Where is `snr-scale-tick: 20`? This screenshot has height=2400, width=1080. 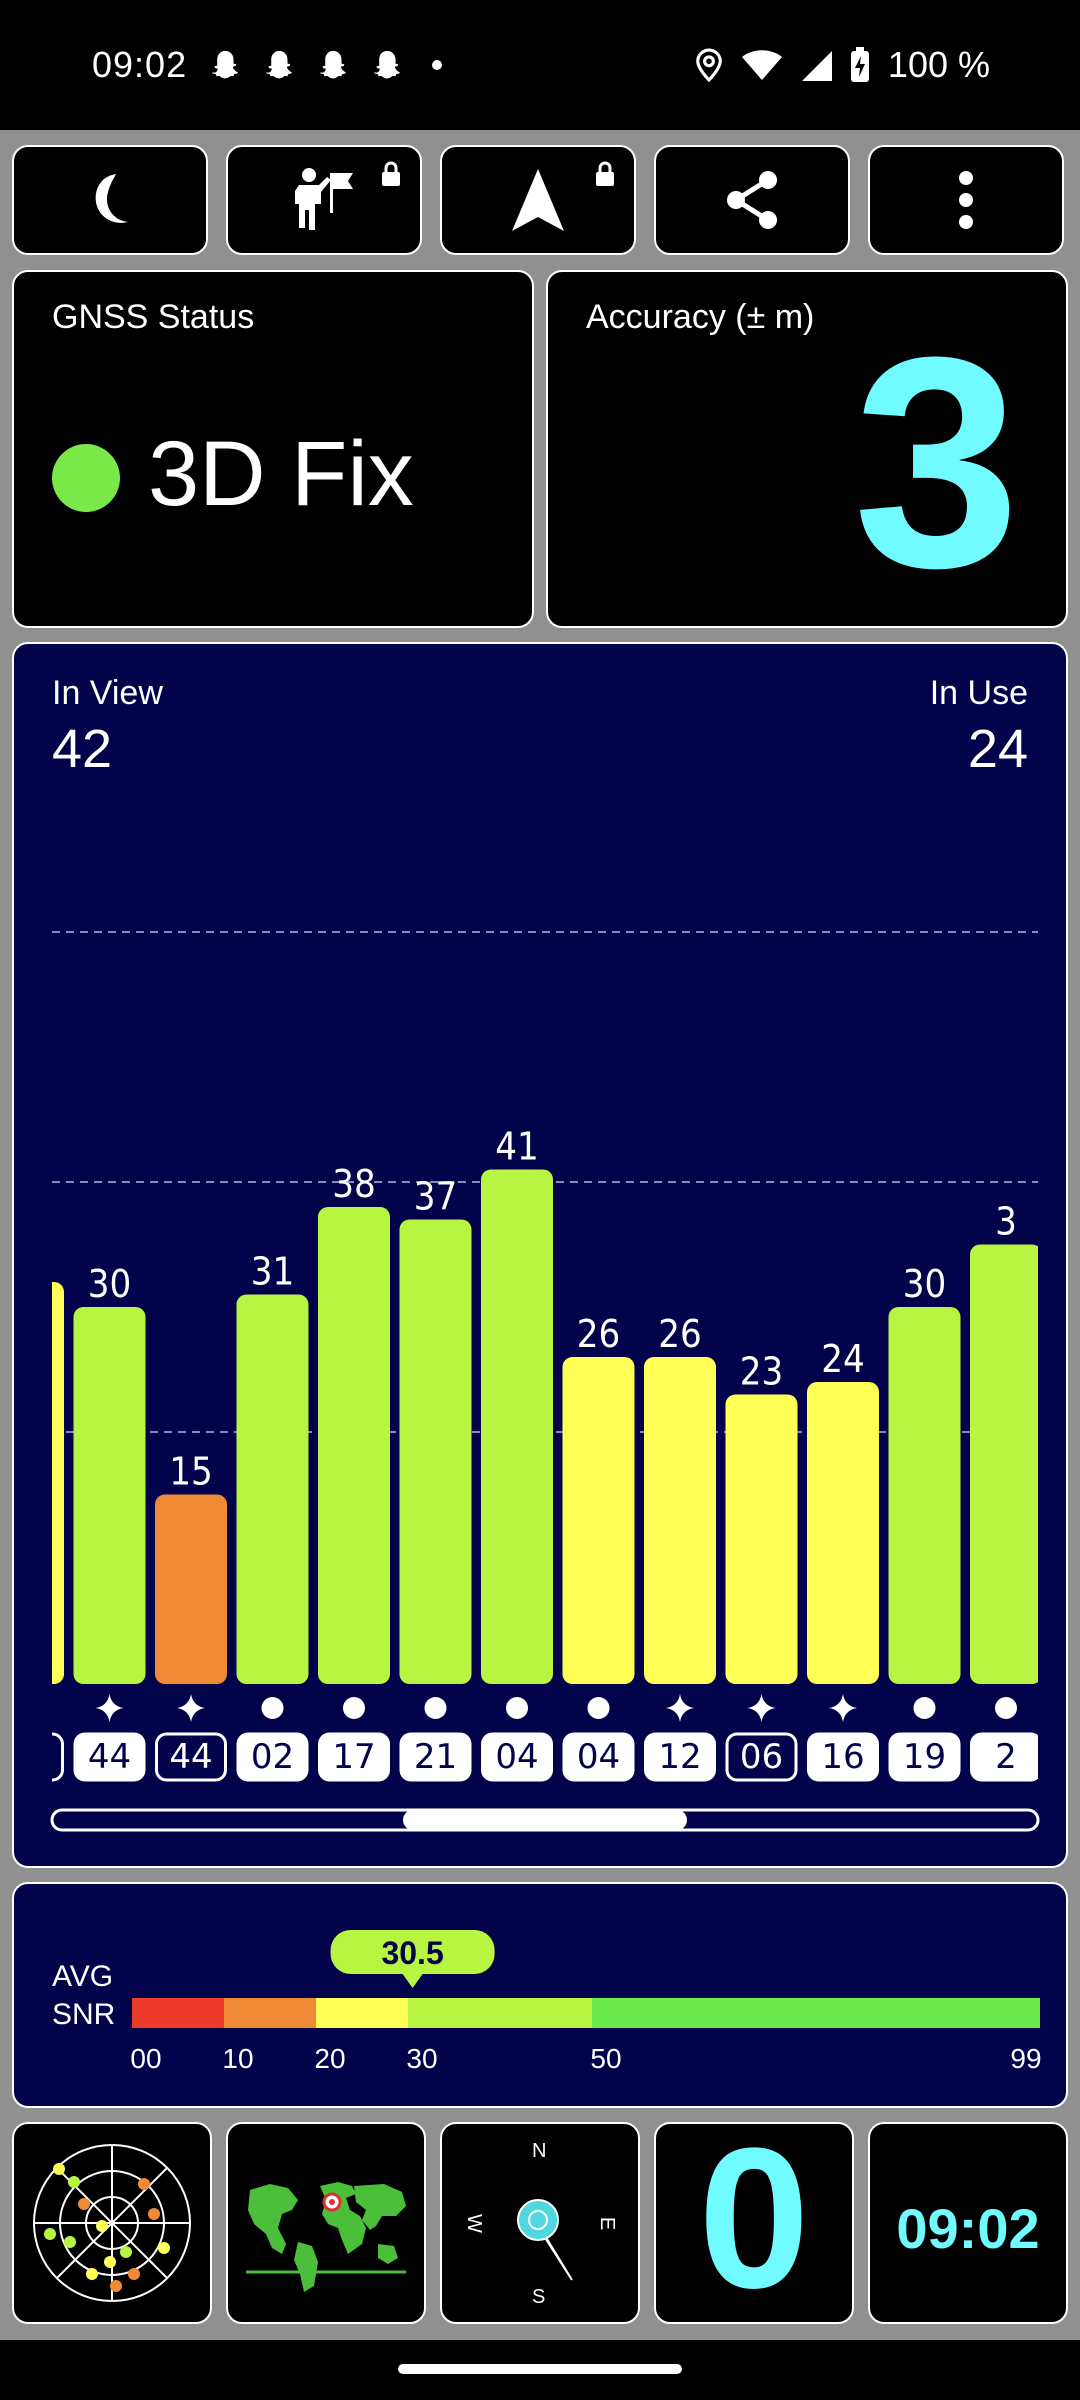
snr-scale-tick: 20 is located at coordinates (329, 2058).